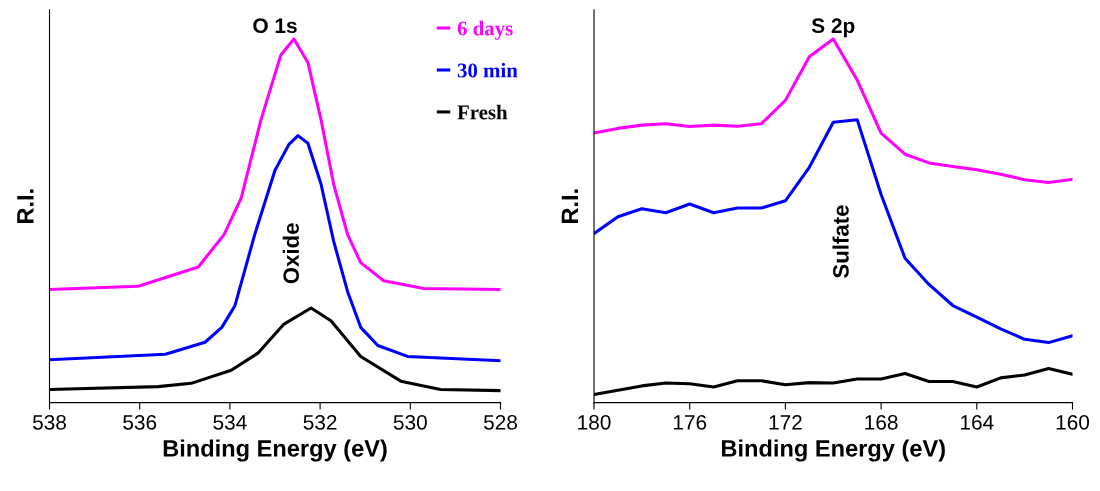  What do you see at coordinates (833, 28) in the screenshot?
I see `chart-title: S 2p` at bounding box center [833, 28].